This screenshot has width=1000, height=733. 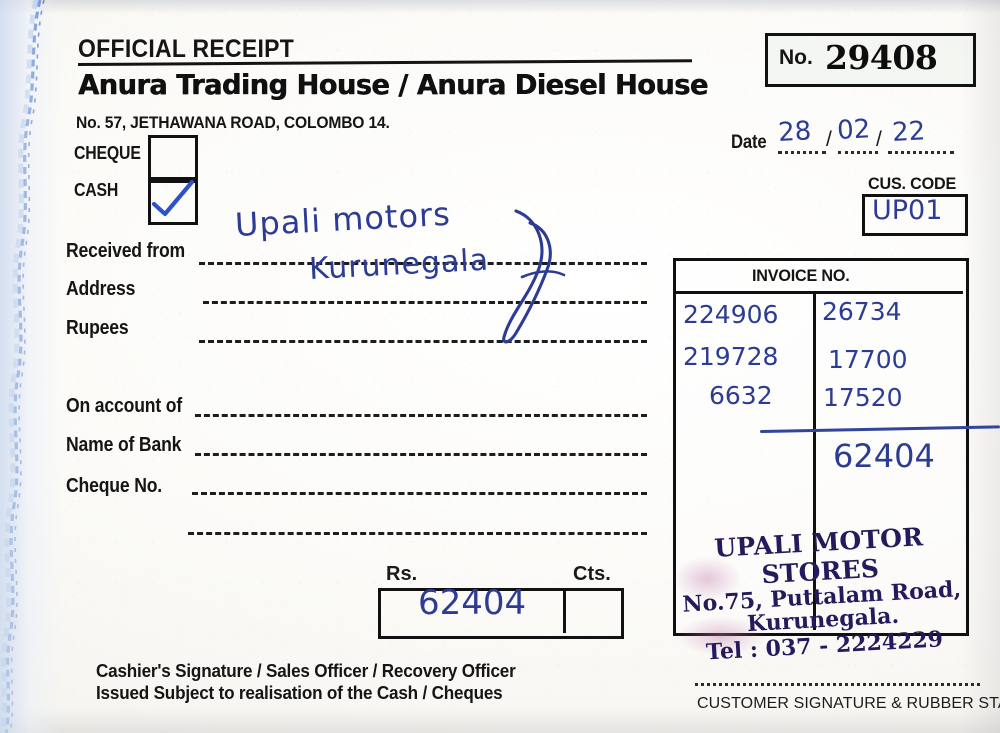 I want to click on company-name: Anura Trading House / Anura Diesel House, so click(x=393, y=84).